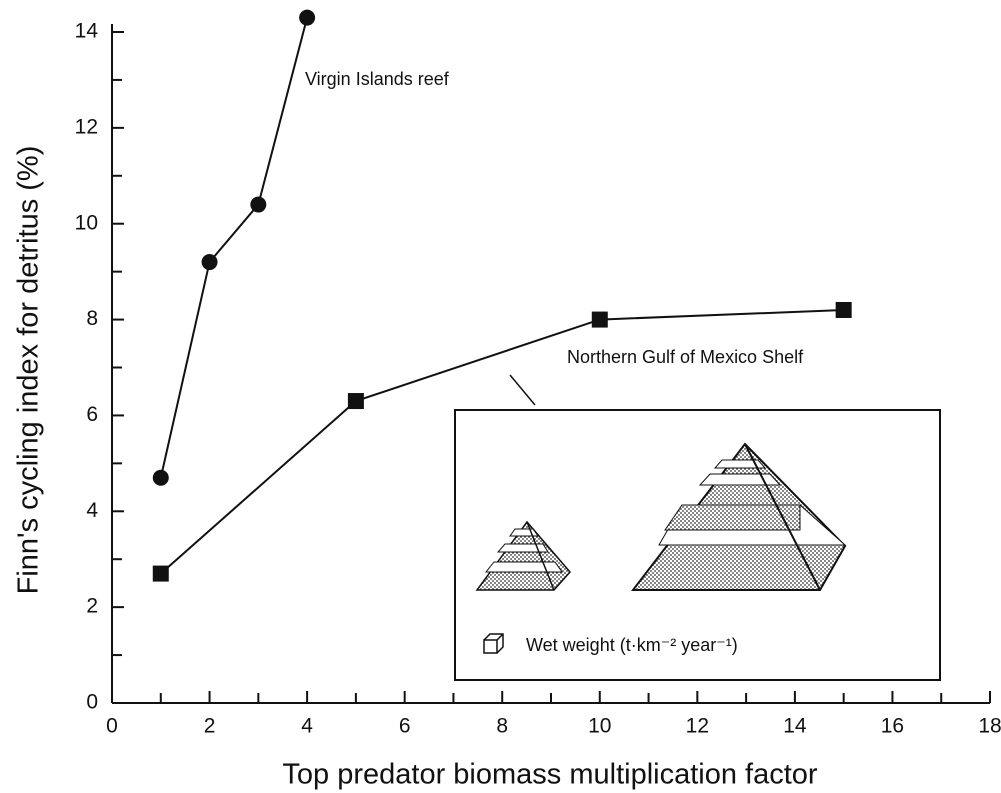 This screenshot has width=1001, height=793. I want to click on series-label: Virgin Islands reef, so click(377, 79).